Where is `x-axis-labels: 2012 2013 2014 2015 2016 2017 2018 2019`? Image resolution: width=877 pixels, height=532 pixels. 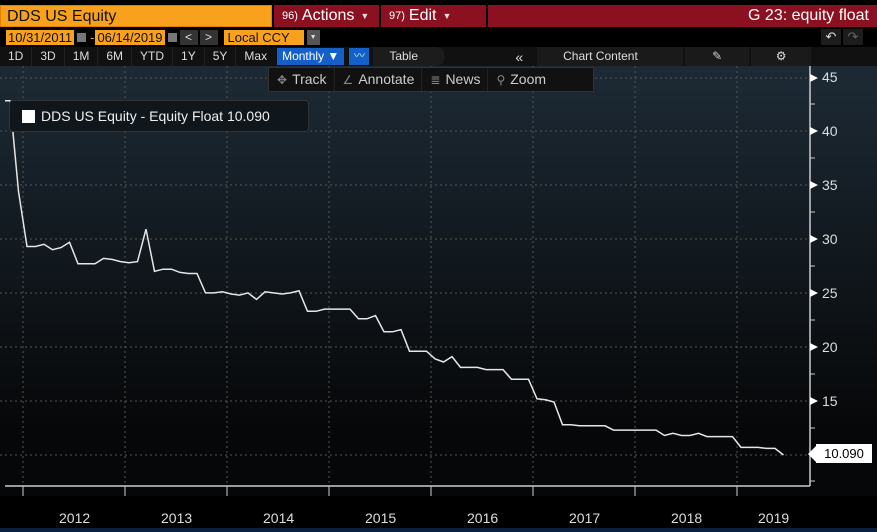
x-axis-labels: 2012 2013 2014 2015 2016 2017 2018 2019 is located at coordinates (438, 514).